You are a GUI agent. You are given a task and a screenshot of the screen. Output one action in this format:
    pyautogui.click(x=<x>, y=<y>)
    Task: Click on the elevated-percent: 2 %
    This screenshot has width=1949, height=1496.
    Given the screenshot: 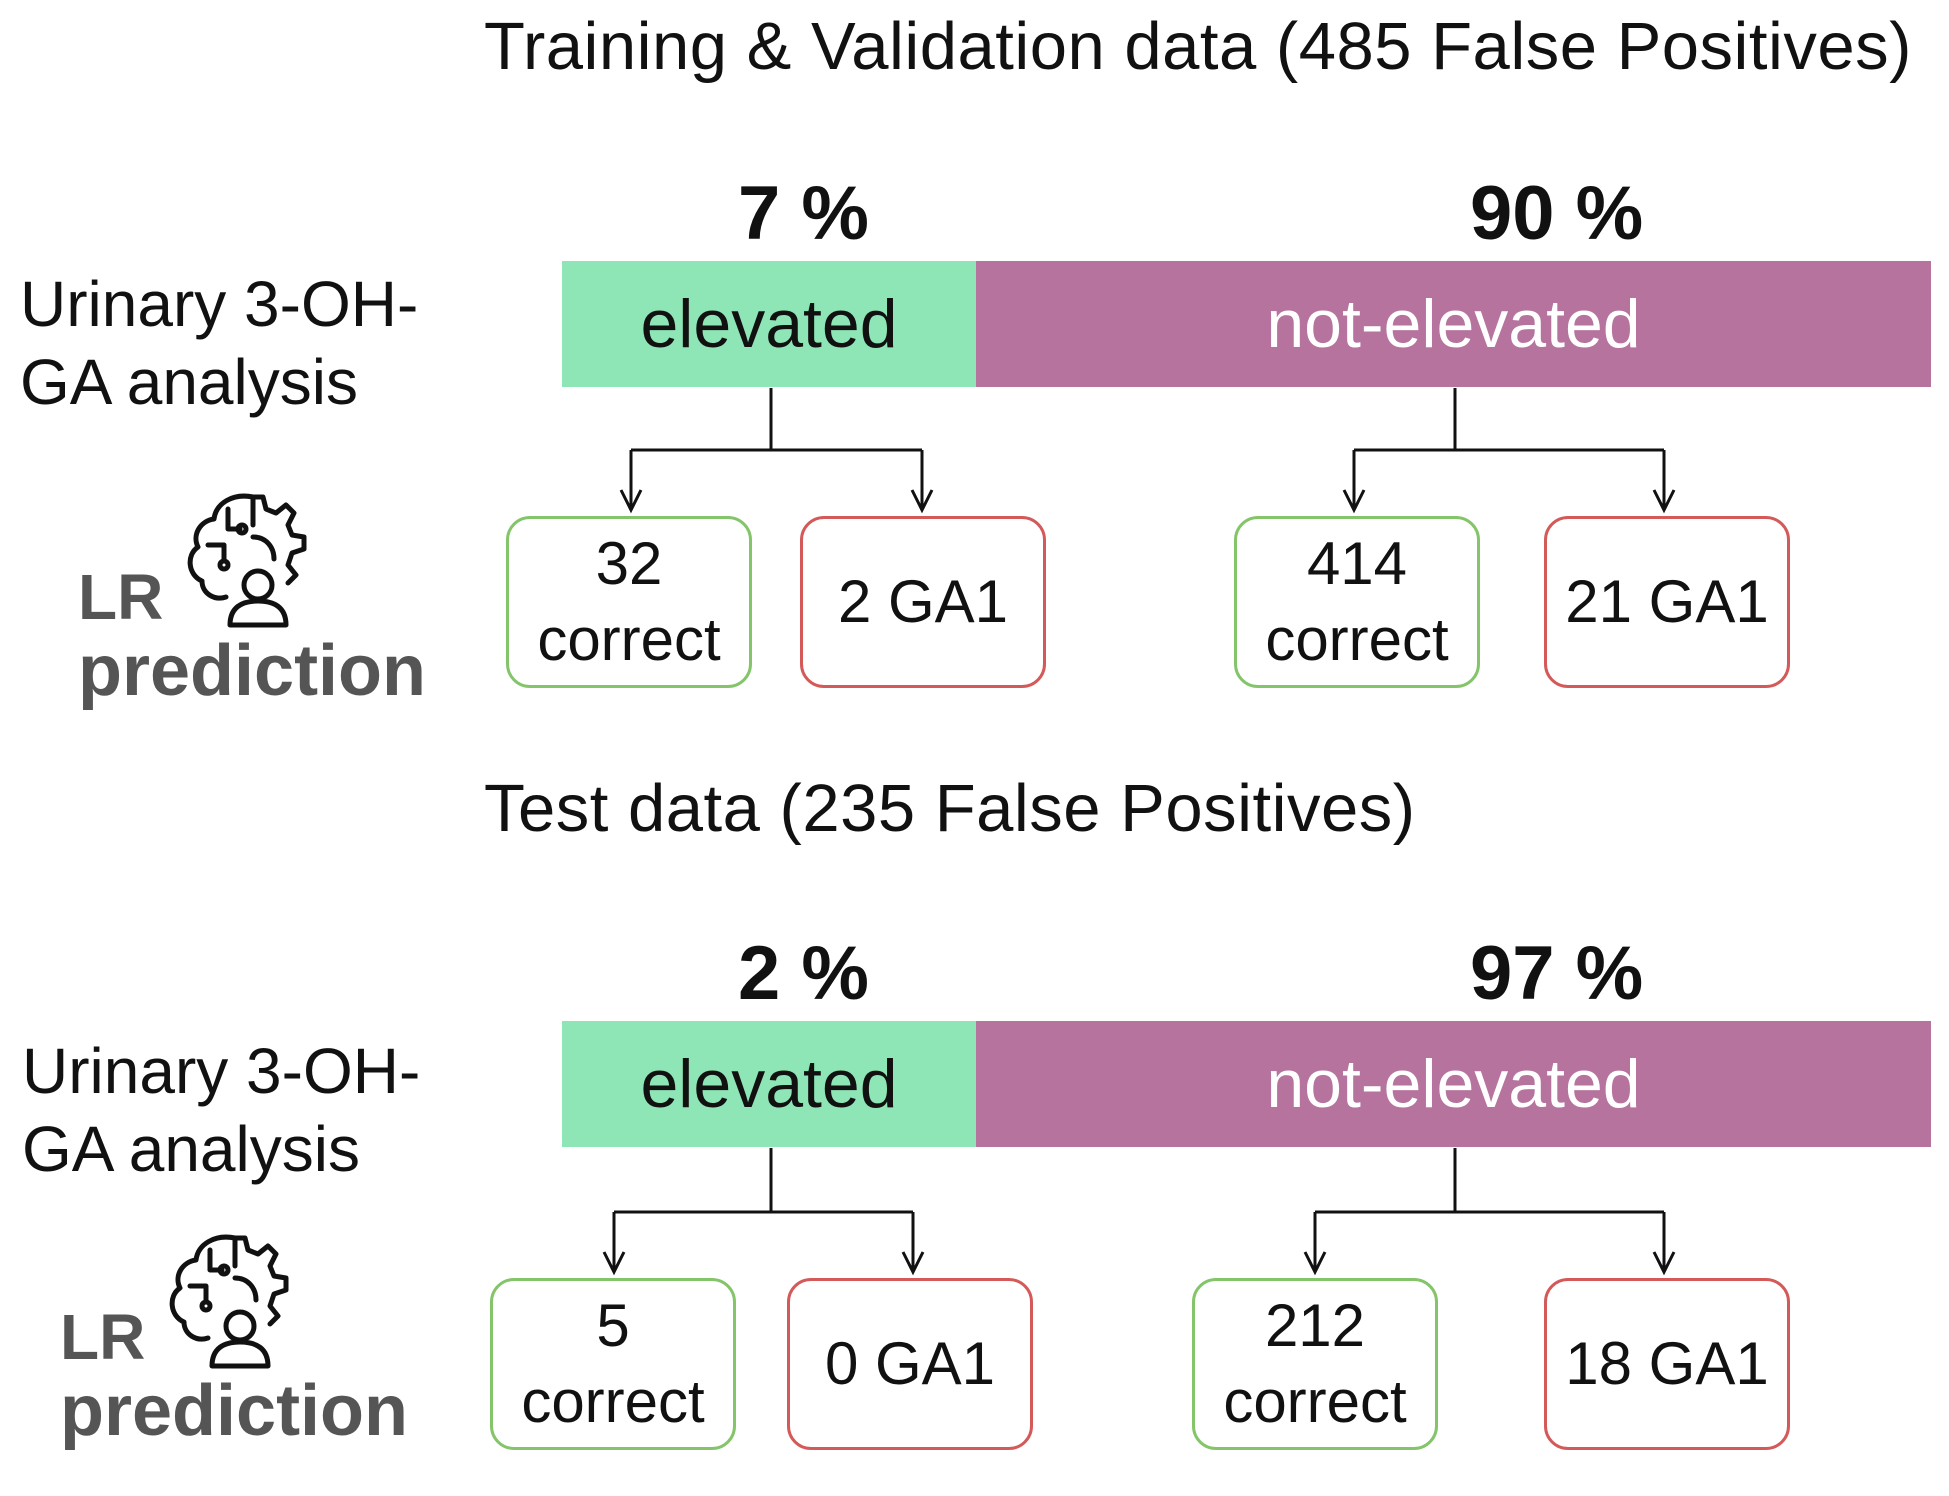 What is the action you would take?
    pyautogui.click(x=803, y=973)
    